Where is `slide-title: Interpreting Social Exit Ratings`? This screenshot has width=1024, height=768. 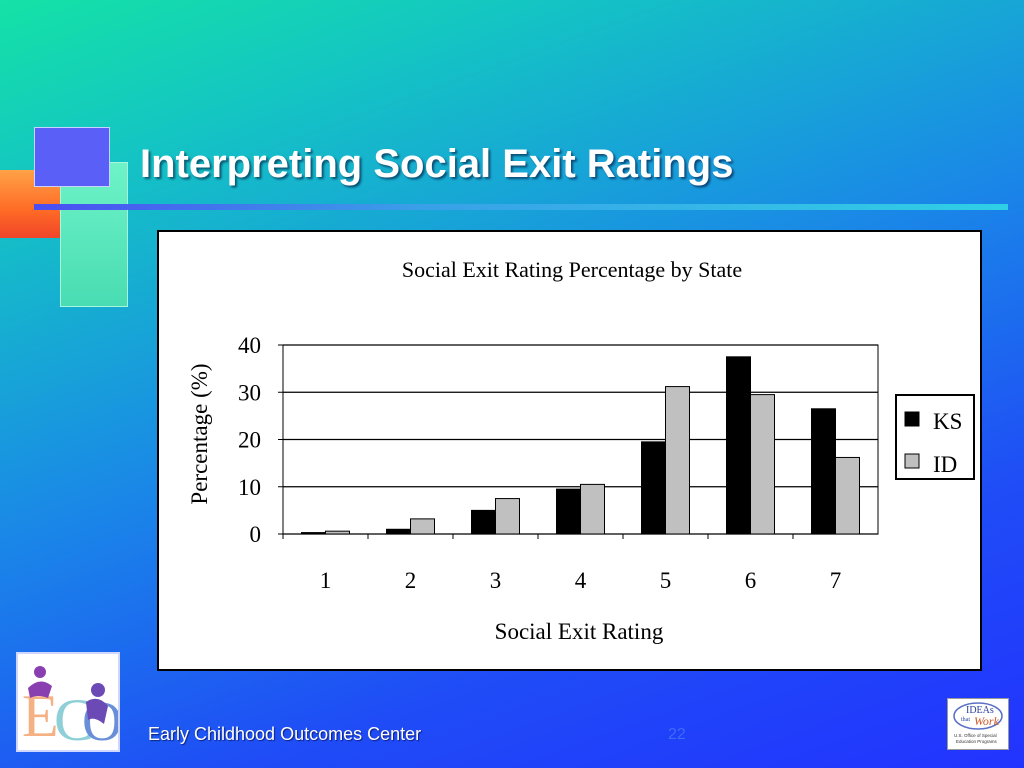 slide-title: Interpreting Social Exit Ratings is located at coordinates (437, 164).